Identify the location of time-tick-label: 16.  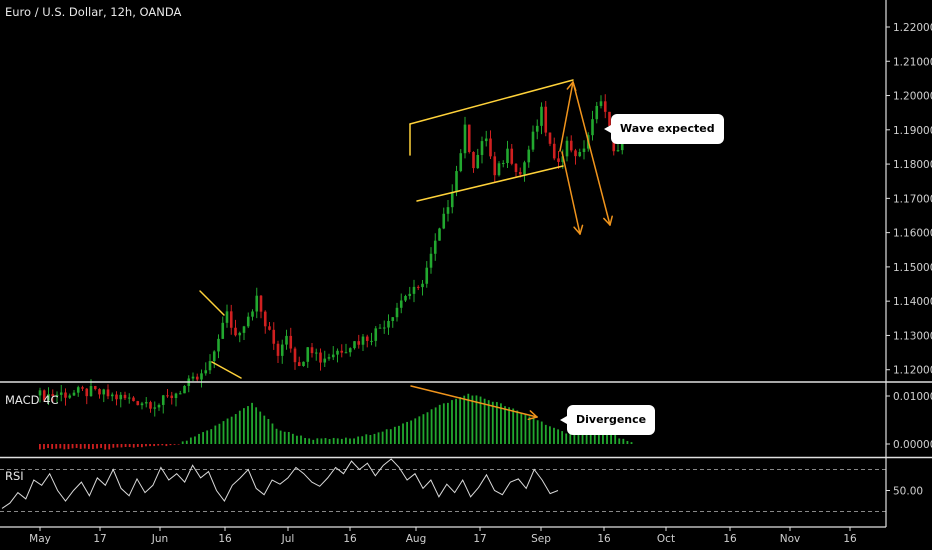
(850, 539).